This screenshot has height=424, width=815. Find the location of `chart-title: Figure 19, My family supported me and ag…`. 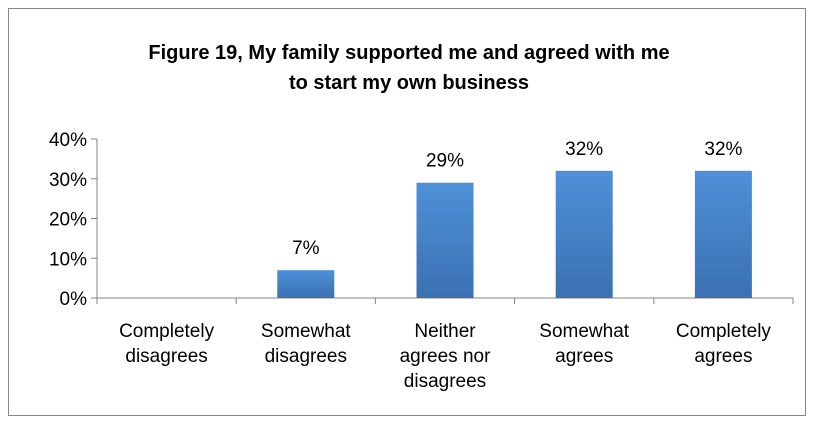

chart-title: Figure 19, My family supported me and ag… is located at coordinates (409, 68).